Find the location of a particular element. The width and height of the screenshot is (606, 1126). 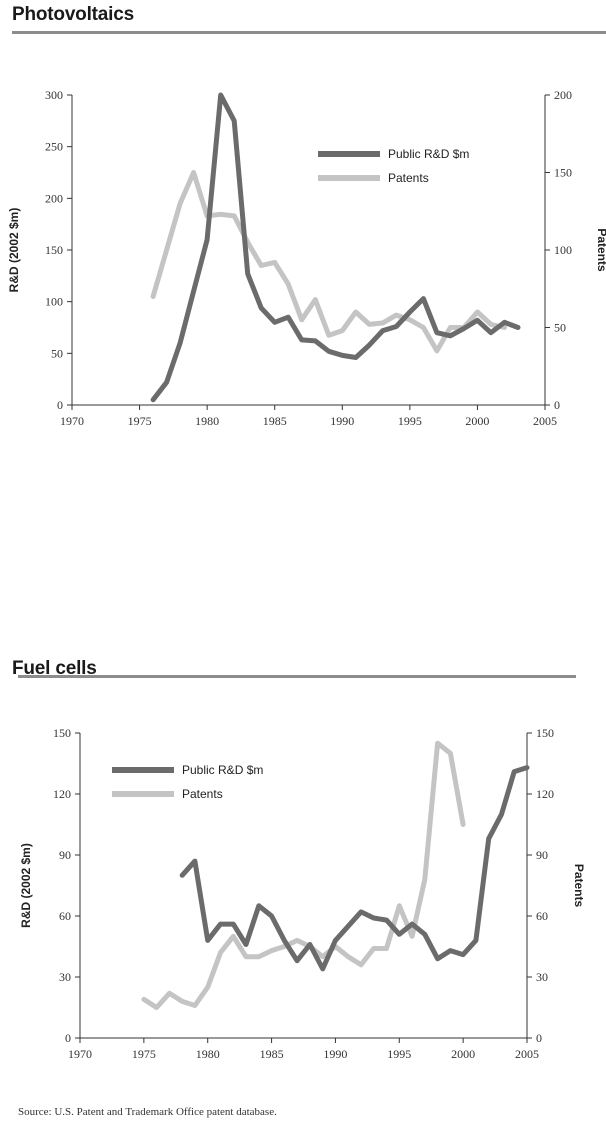

y-tick-label-right: 50 is located at coordinates (560, 328).